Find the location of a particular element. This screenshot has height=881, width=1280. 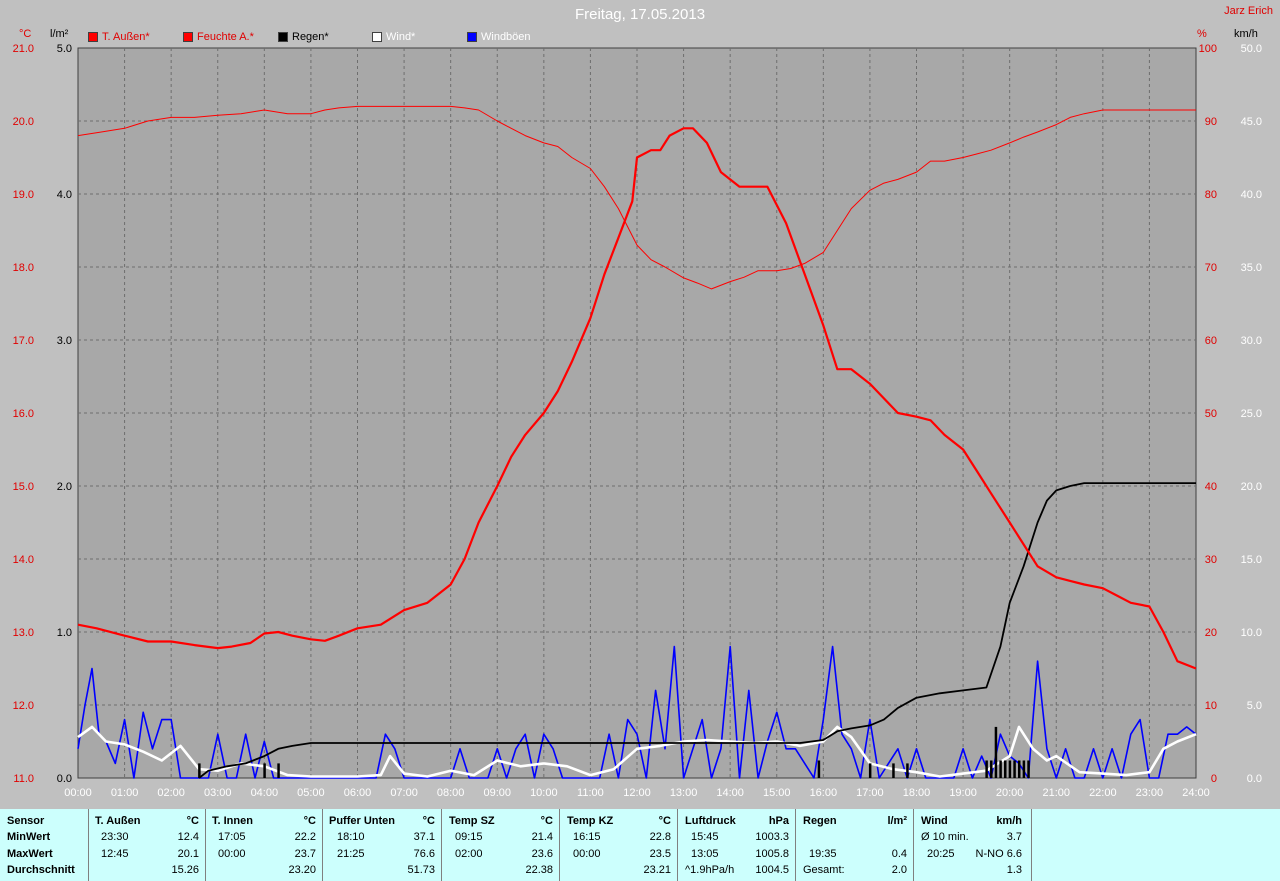

x-tick-label: 14:00 is located at coordinates (730, 793).